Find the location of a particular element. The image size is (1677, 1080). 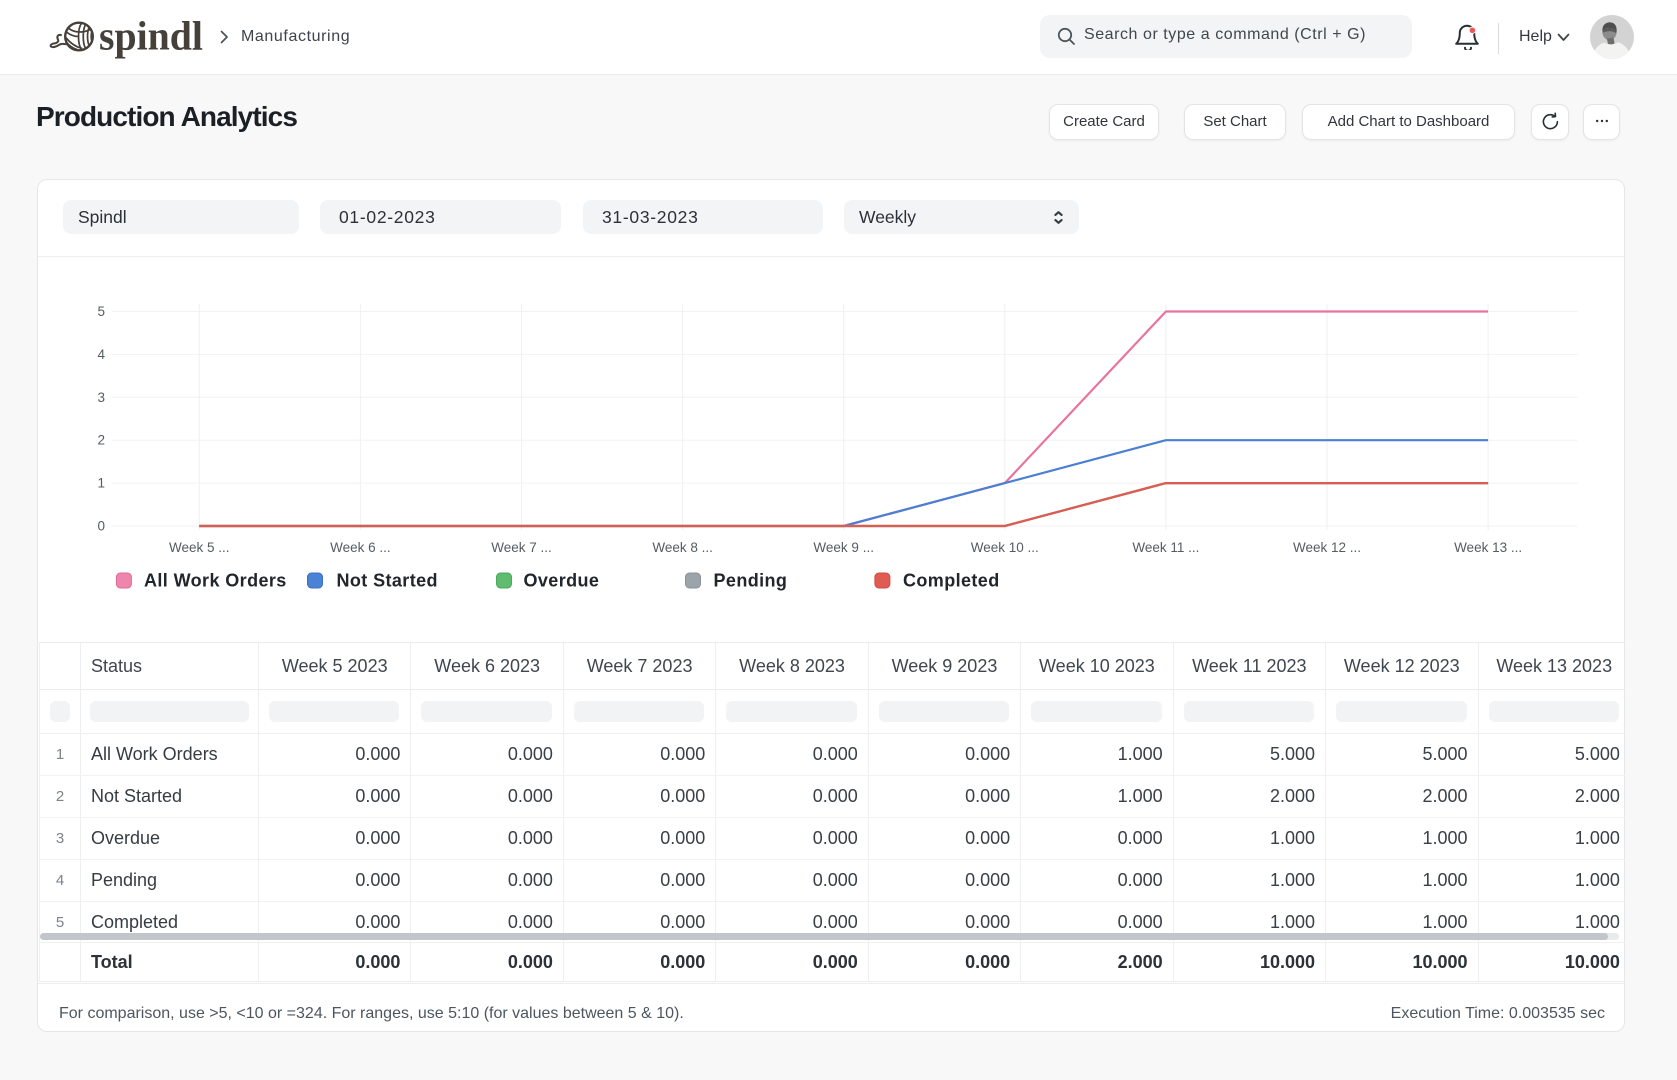

svg-text: All Work Orders is located at coordinates (215, 581).